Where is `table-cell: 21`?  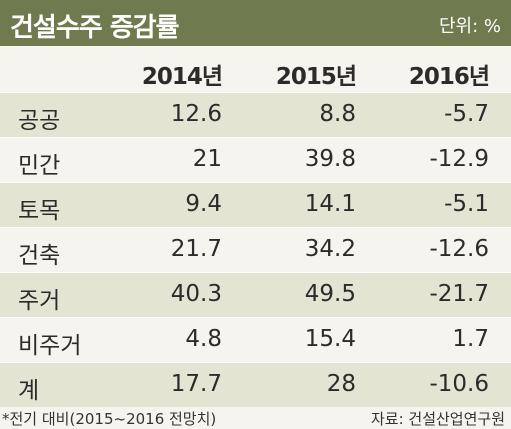 table-cell: 21 is located at coordinates (207, 159).